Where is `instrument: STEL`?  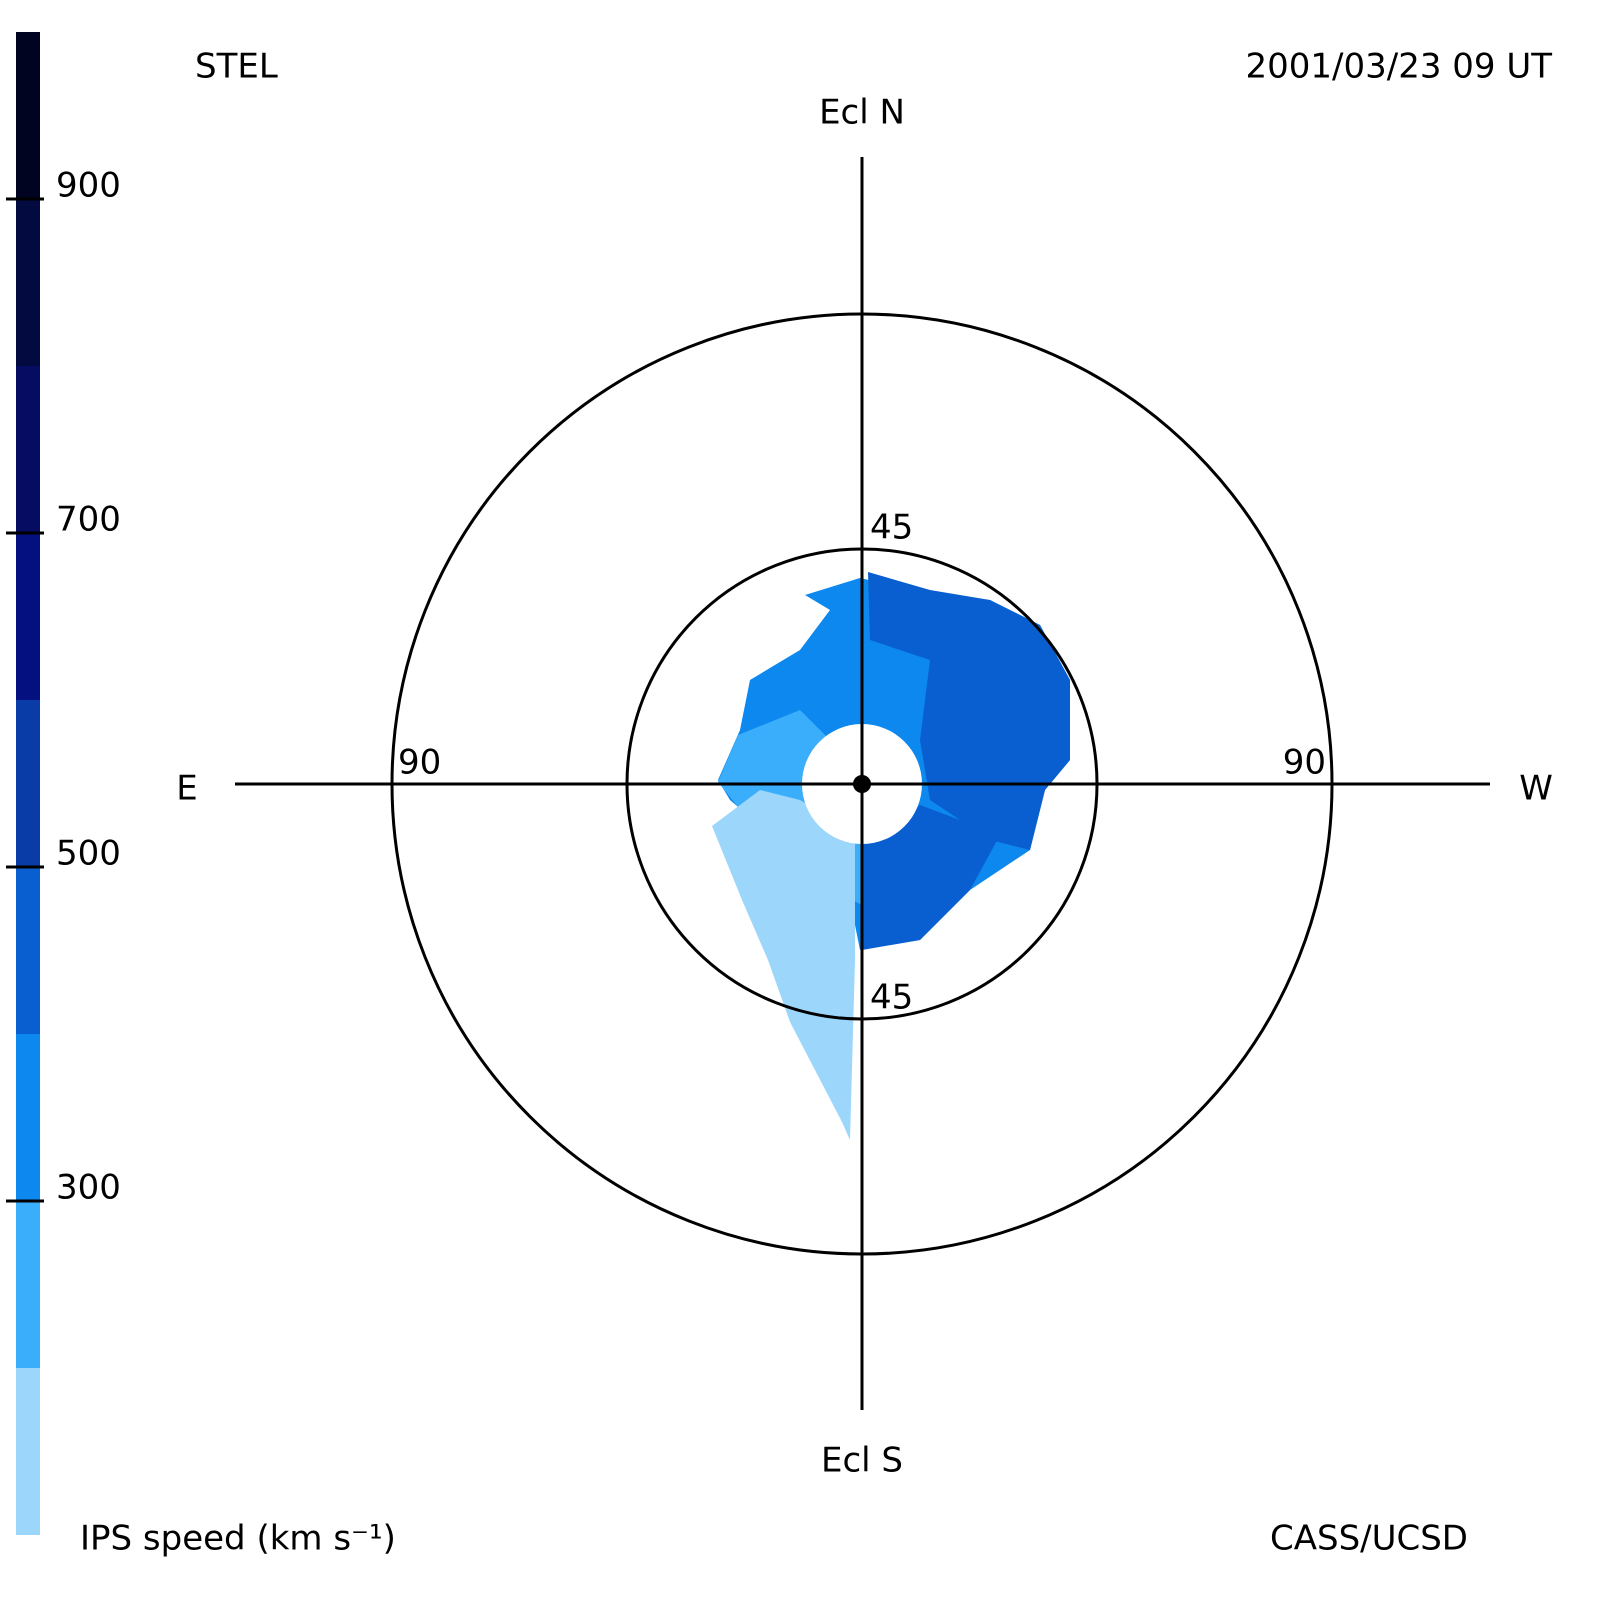
instrument: STEL is located at coordinates (236, 67).